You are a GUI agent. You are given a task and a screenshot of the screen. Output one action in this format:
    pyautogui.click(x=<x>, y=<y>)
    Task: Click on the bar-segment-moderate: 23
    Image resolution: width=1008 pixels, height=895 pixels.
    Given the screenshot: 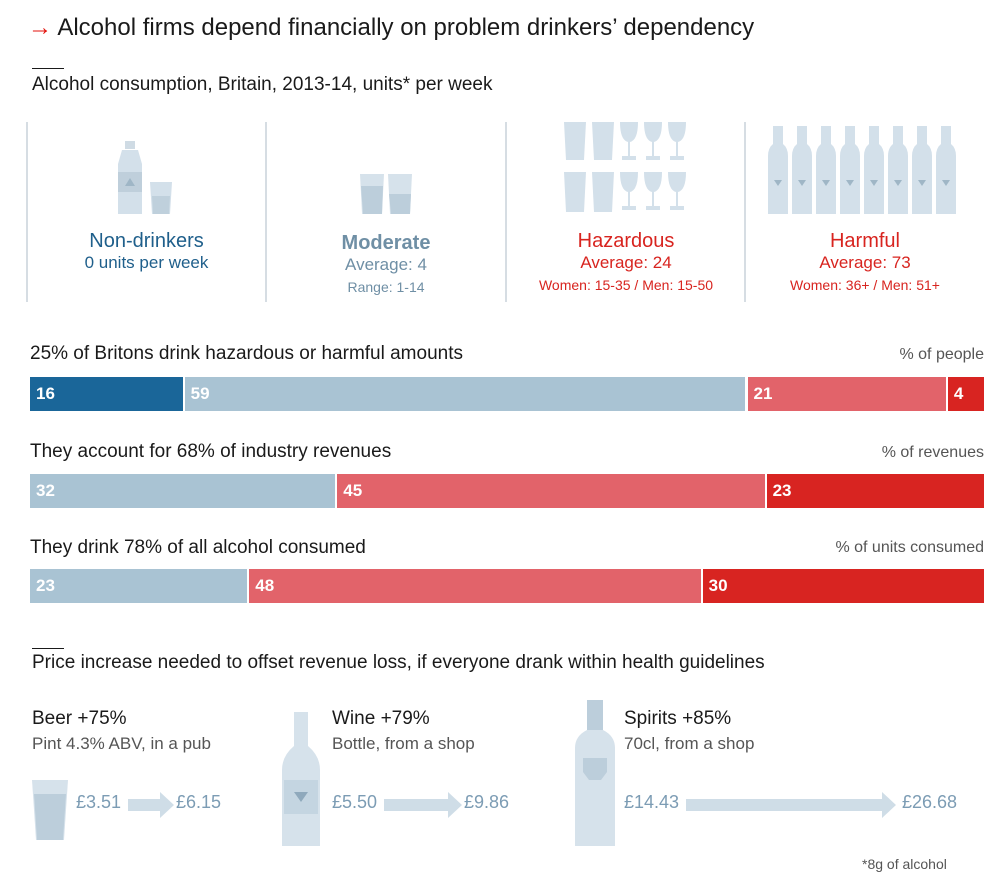 What is the action you would take?
    pyautogui.click(x=139, y=586)
    